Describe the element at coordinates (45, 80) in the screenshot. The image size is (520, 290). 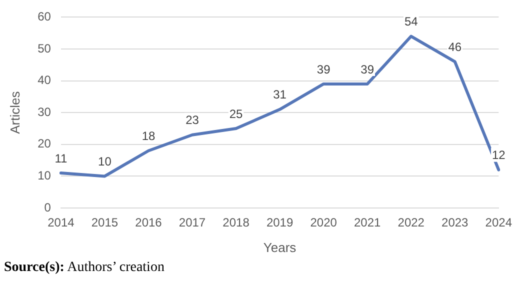
I see `y-tick-label: 40` at that location.